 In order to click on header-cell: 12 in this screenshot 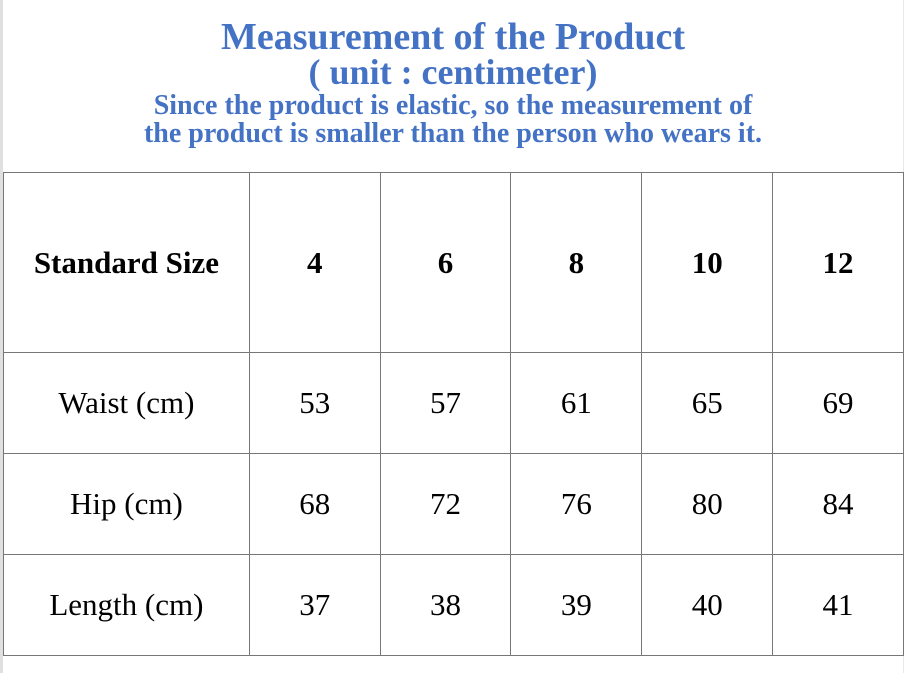, I will do `click(838, 262)`.